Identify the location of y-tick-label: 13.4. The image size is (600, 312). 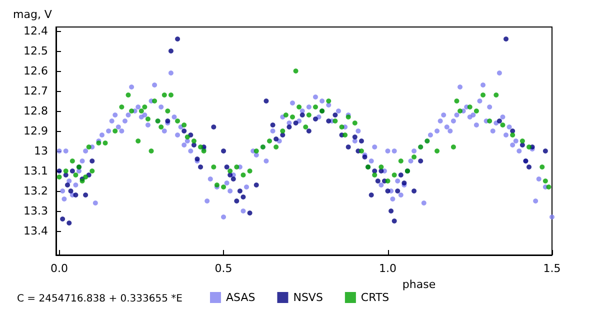
(36, 231).